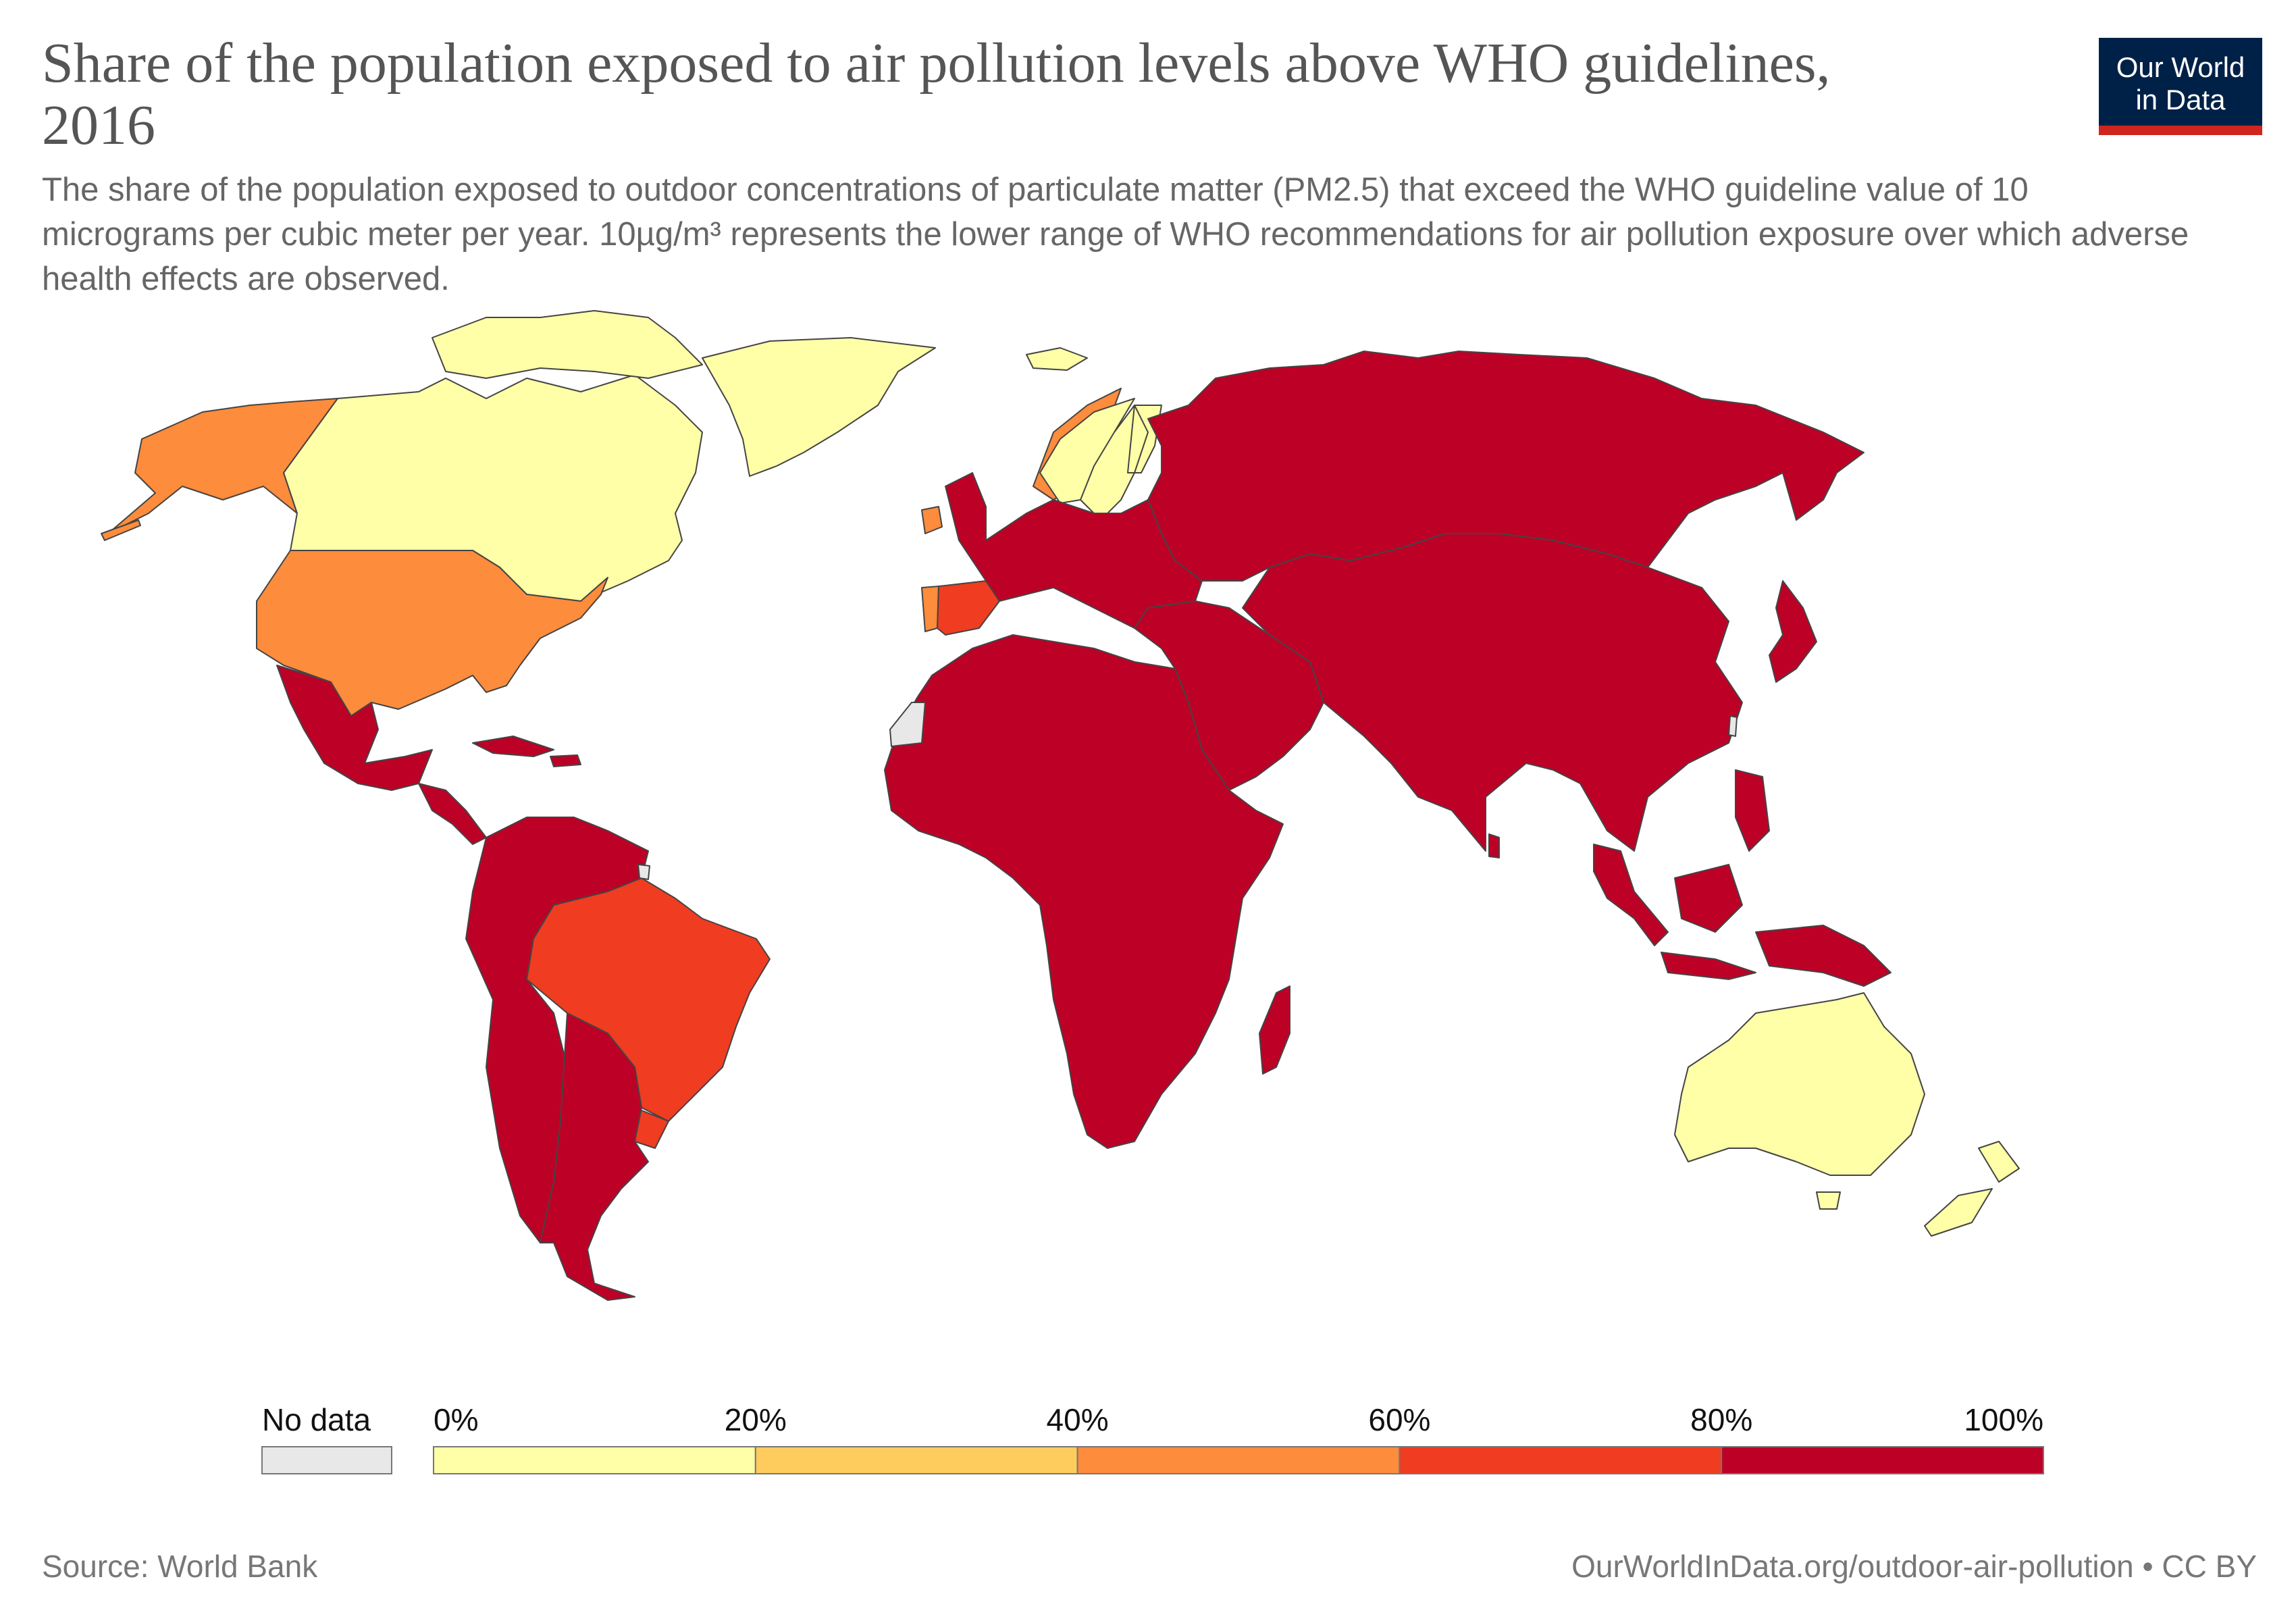 The image size is (2296, 1621). Describe the element at coordinates (1084, 891) in the screenshot. I see `region-africa` at that location.